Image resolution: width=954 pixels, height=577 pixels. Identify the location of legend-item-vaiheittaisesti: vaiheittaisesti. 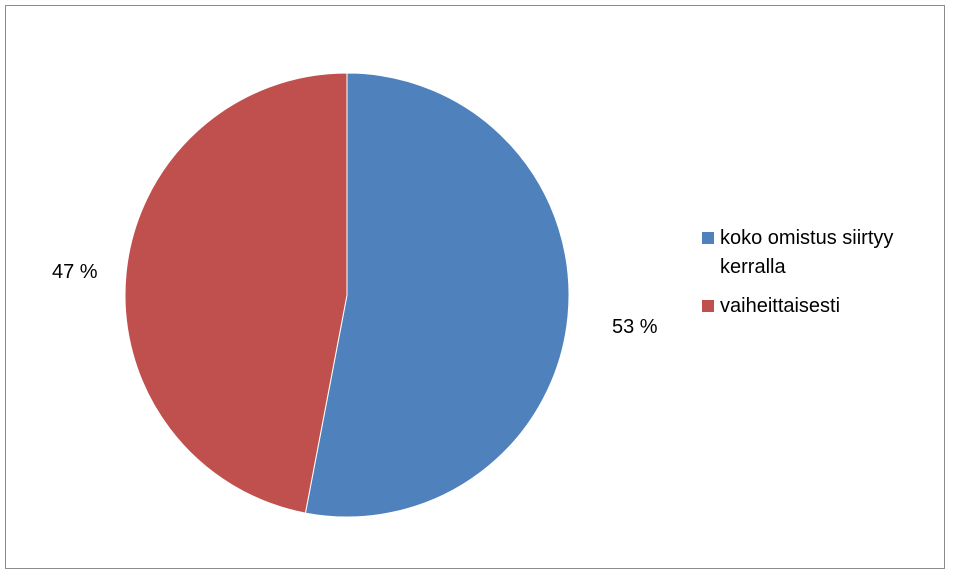
(822, 306).